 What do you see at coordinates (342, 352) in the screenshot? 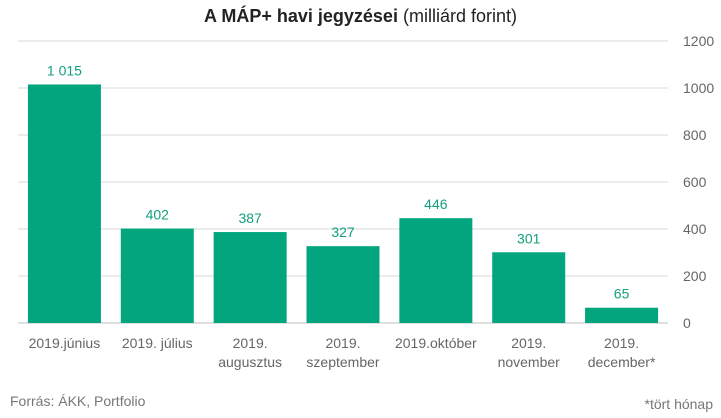
I see `category-label: 2019. szeptember` at bounding box center [342, 352].